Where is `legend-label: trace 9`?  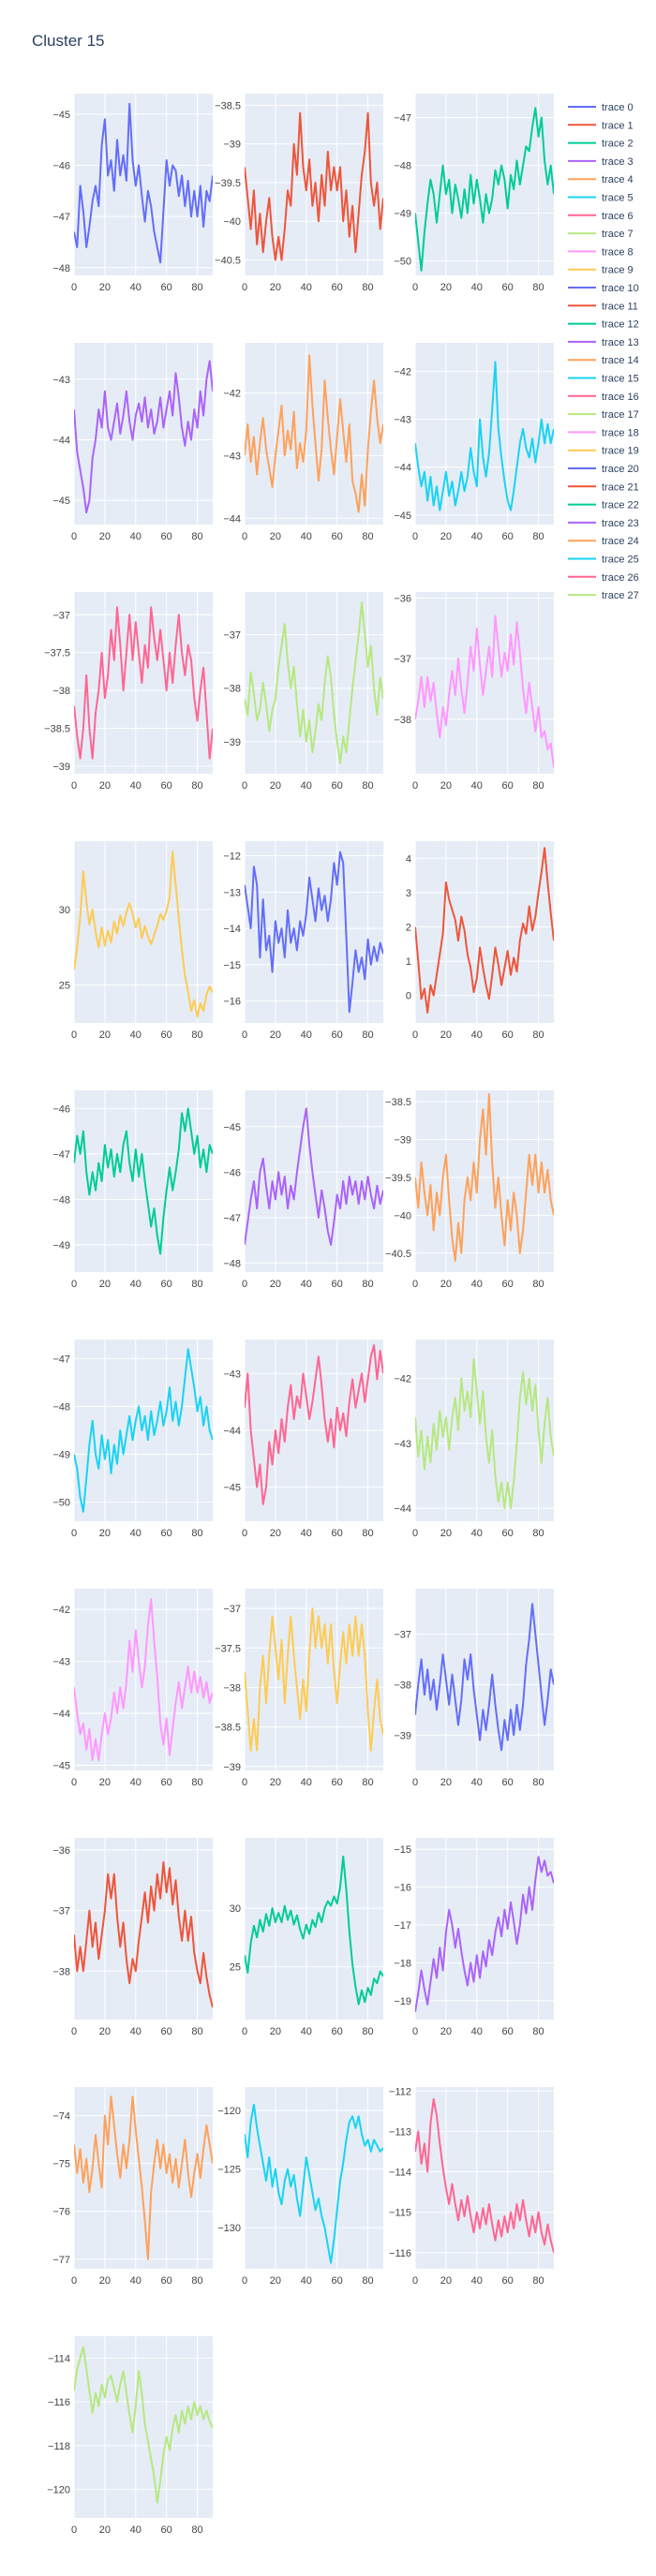 legend-label: trace 9 is located at coordinates (618, 270).